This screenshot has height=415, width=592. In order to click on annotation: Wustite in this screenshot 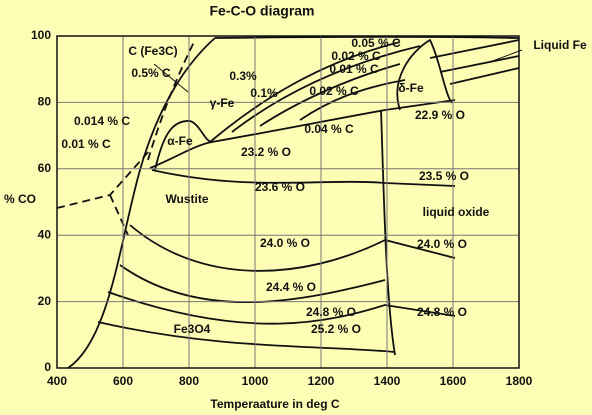, I will do `click(186, 199)`.